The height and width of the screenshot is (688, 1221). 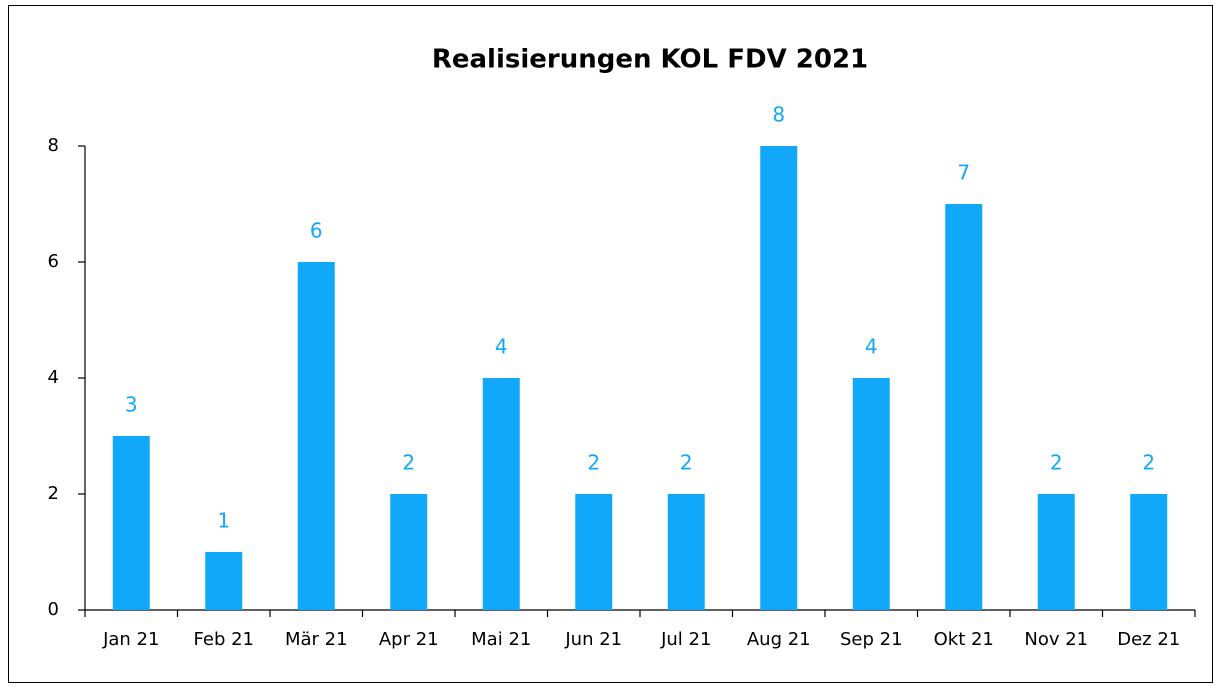 What do you see at coordinates (779, 639) in the screenshot?
I see `x-tick-label: Aug 21` at bounding box center [779, 639].